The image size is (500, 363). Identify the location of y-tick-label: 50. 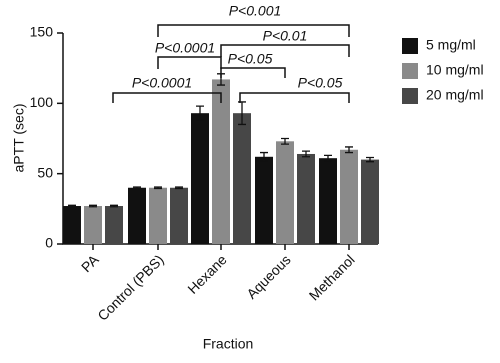
(45, 172).